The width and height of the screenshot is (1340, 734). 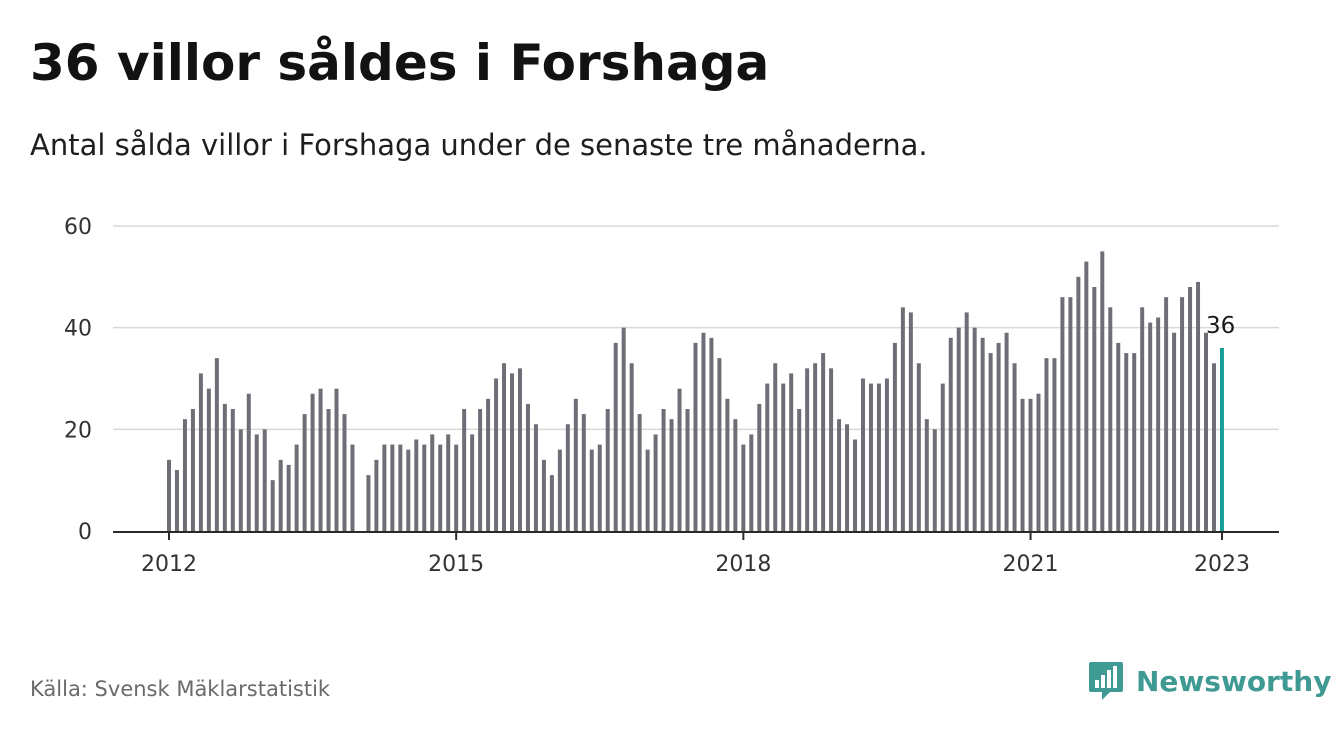 I want to click on y-tick-label: 0, so click(x=85, y=532).